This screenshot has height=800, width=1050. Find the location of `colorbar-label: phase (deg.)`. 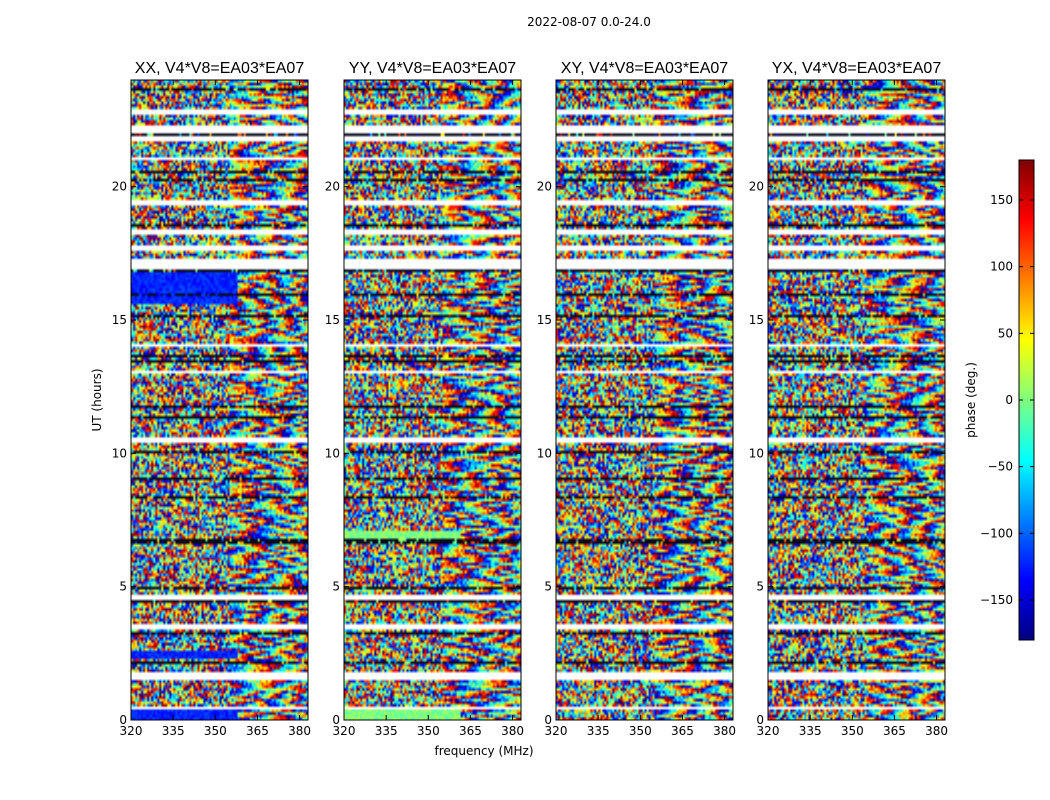

colorbar-label: phase (deg.) is located at coordinates (971, 400).